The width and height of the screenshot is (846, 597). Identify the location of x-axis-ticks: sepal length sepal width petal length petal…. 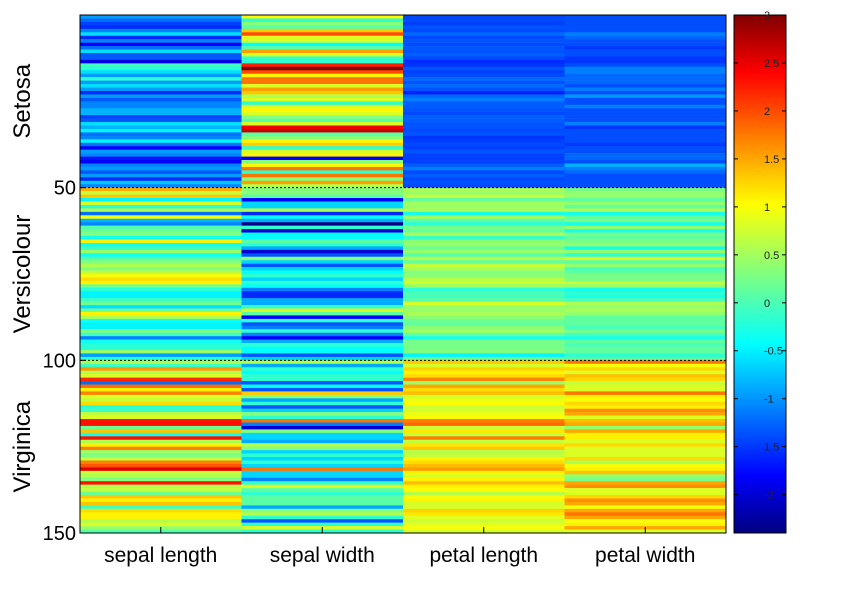
(399, 547).